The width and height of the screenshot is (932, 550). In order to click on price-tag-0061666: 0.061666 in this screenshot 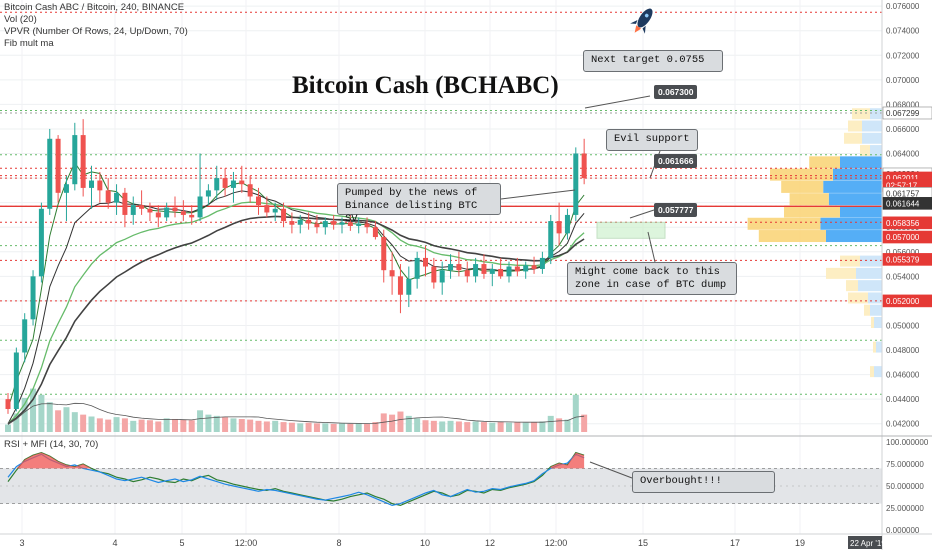, I will do `click(676, 161)`.